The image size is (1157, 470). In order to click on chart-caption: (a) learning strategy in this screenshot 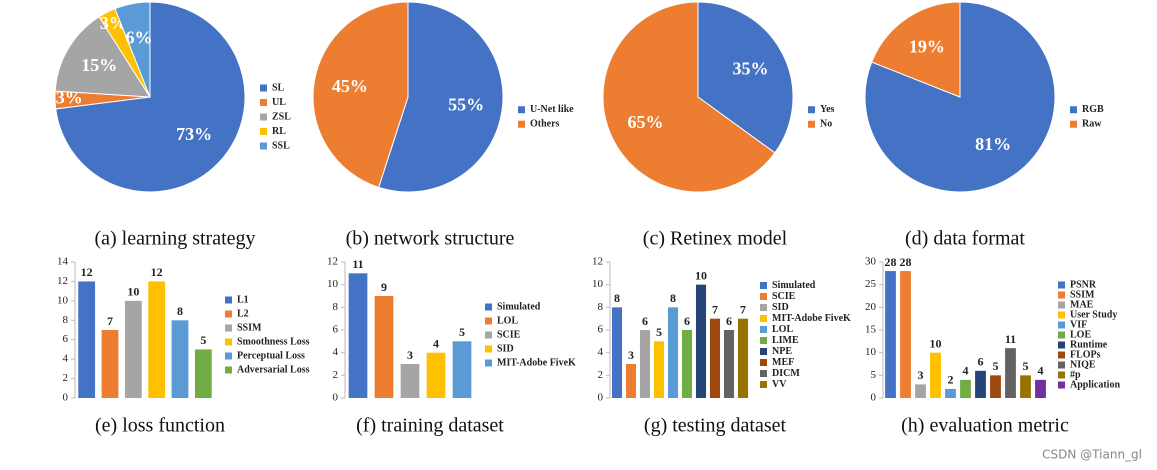, I will do `click(174, 239)`.